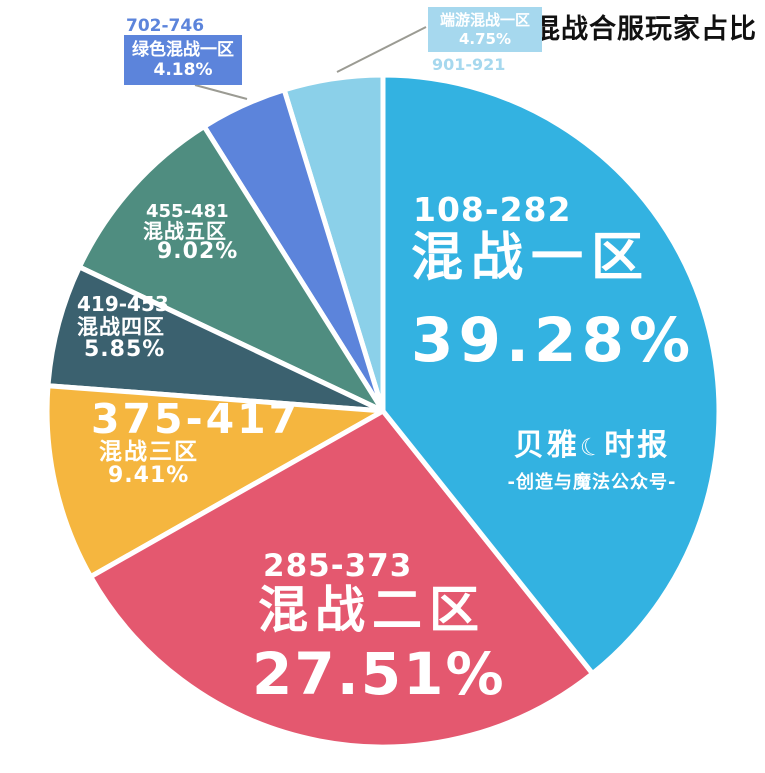 Image resolution: width=765 pixels, height=773 pixels. What do you see at coordinates (221, 92) in the screenshot?
I see `callout-connector-green` at bounding box center [221, 92].